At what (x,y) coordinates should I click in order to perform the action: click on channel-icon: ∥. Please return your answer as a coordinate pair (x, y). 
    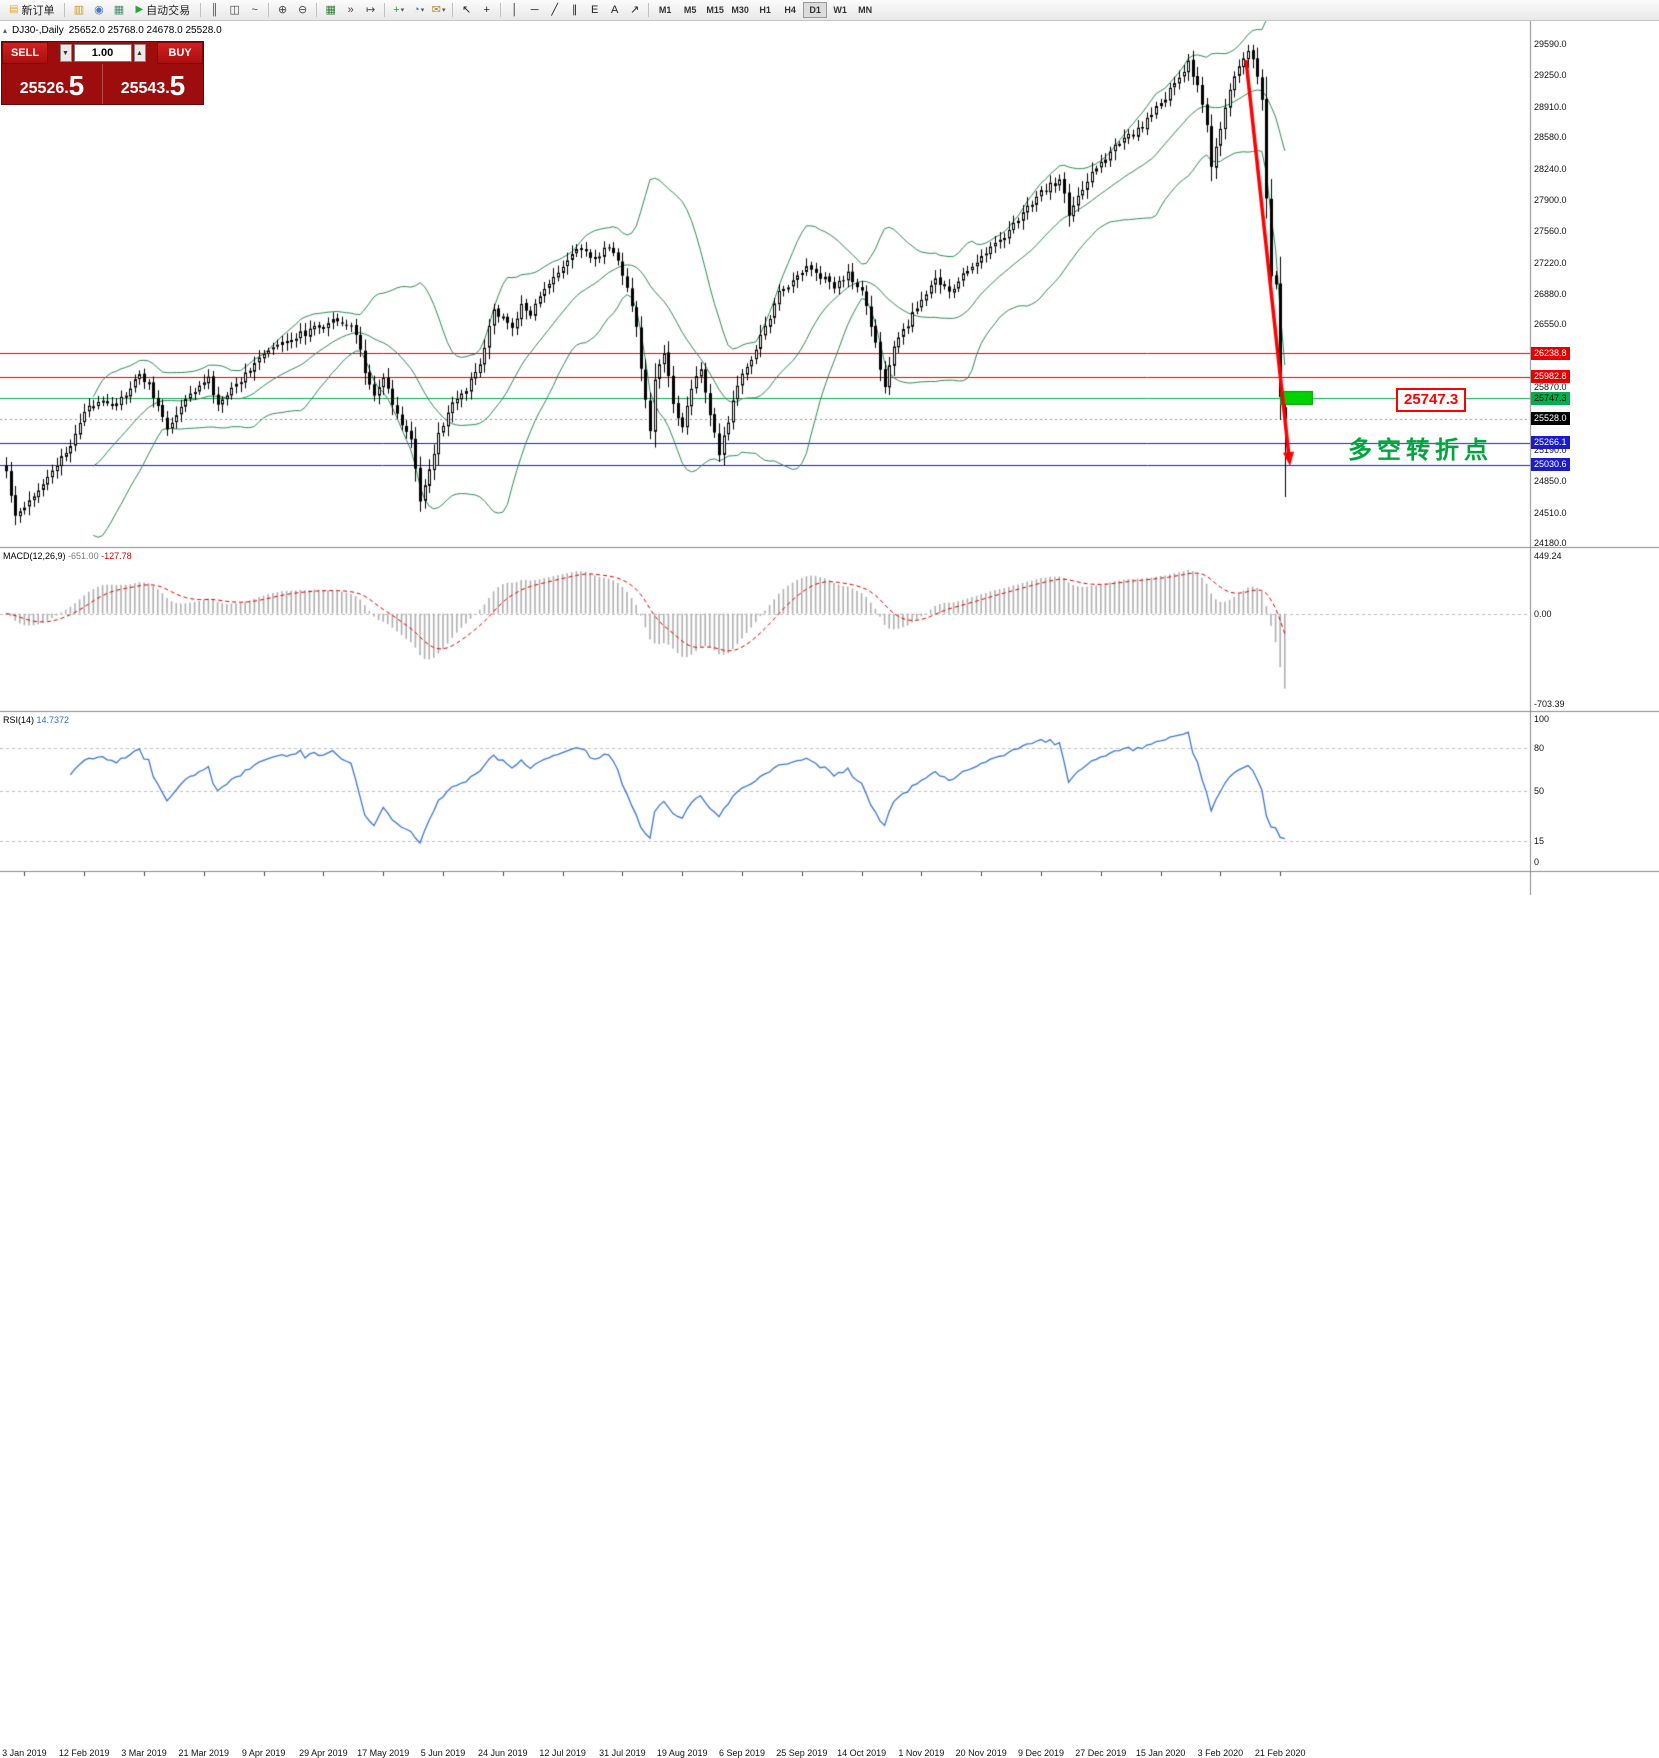
    Looking at the image, I should click on (574, 10).